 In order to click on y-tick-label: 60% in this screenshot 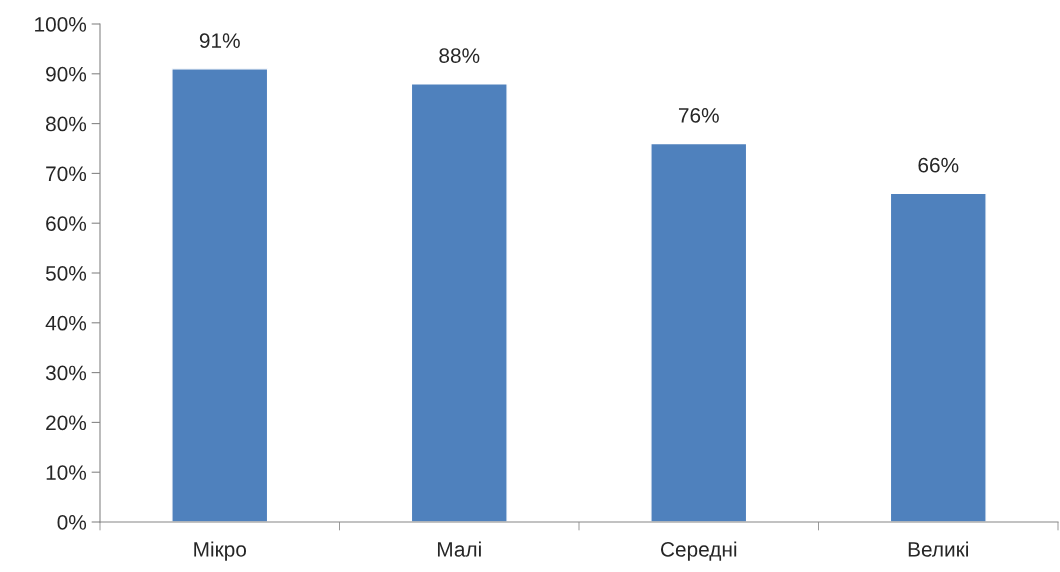, I will do `click(66, 223)`.